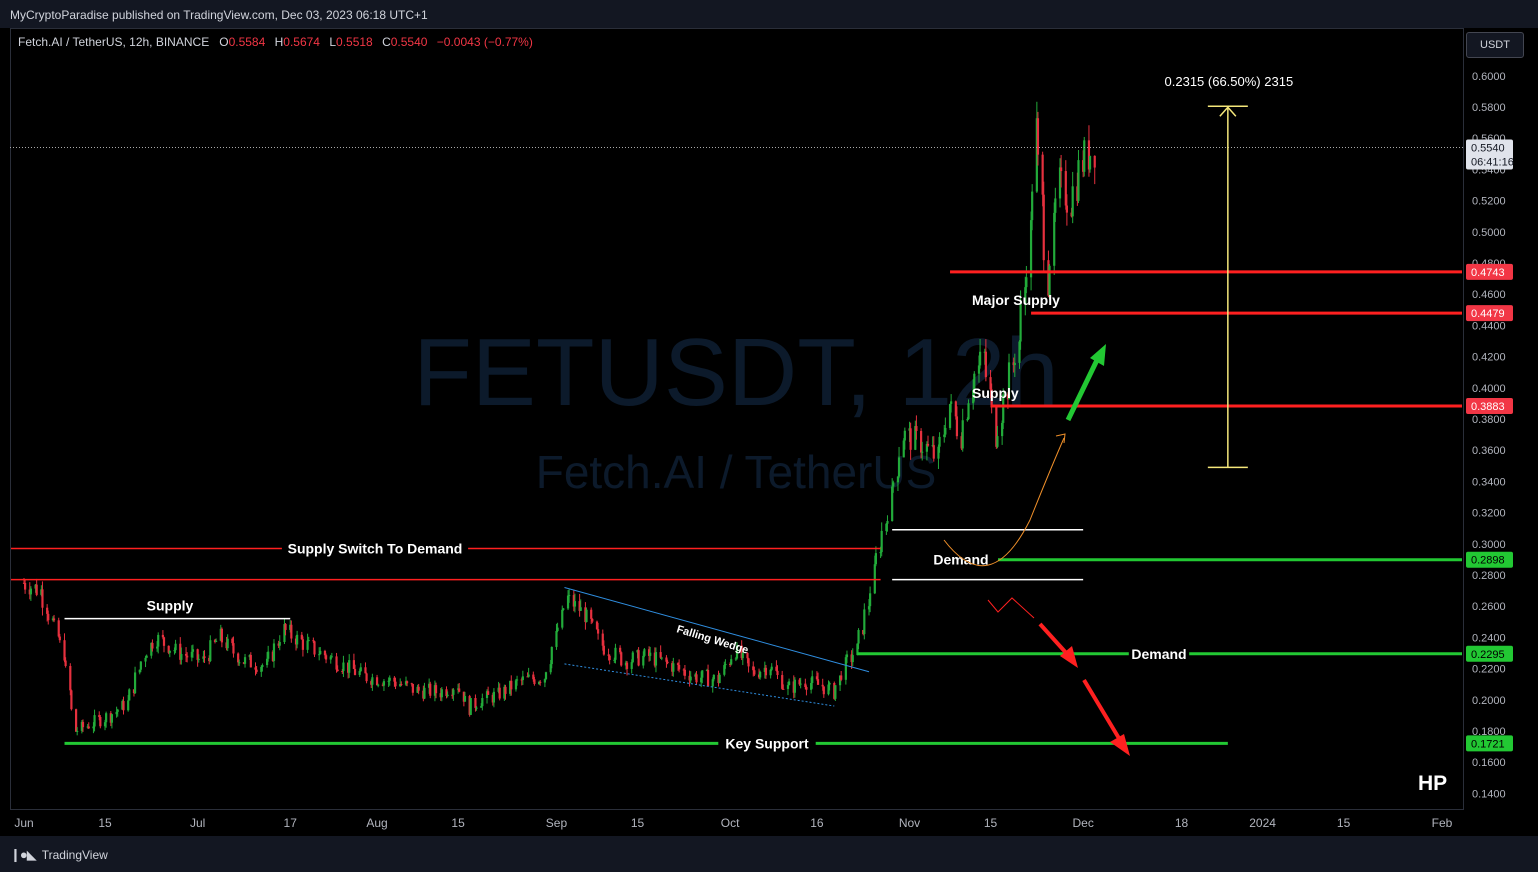  What do you see at coordinates (291, 823) in the screenshot?
I see `time-tick: 17` at bounding box center [291, 823].